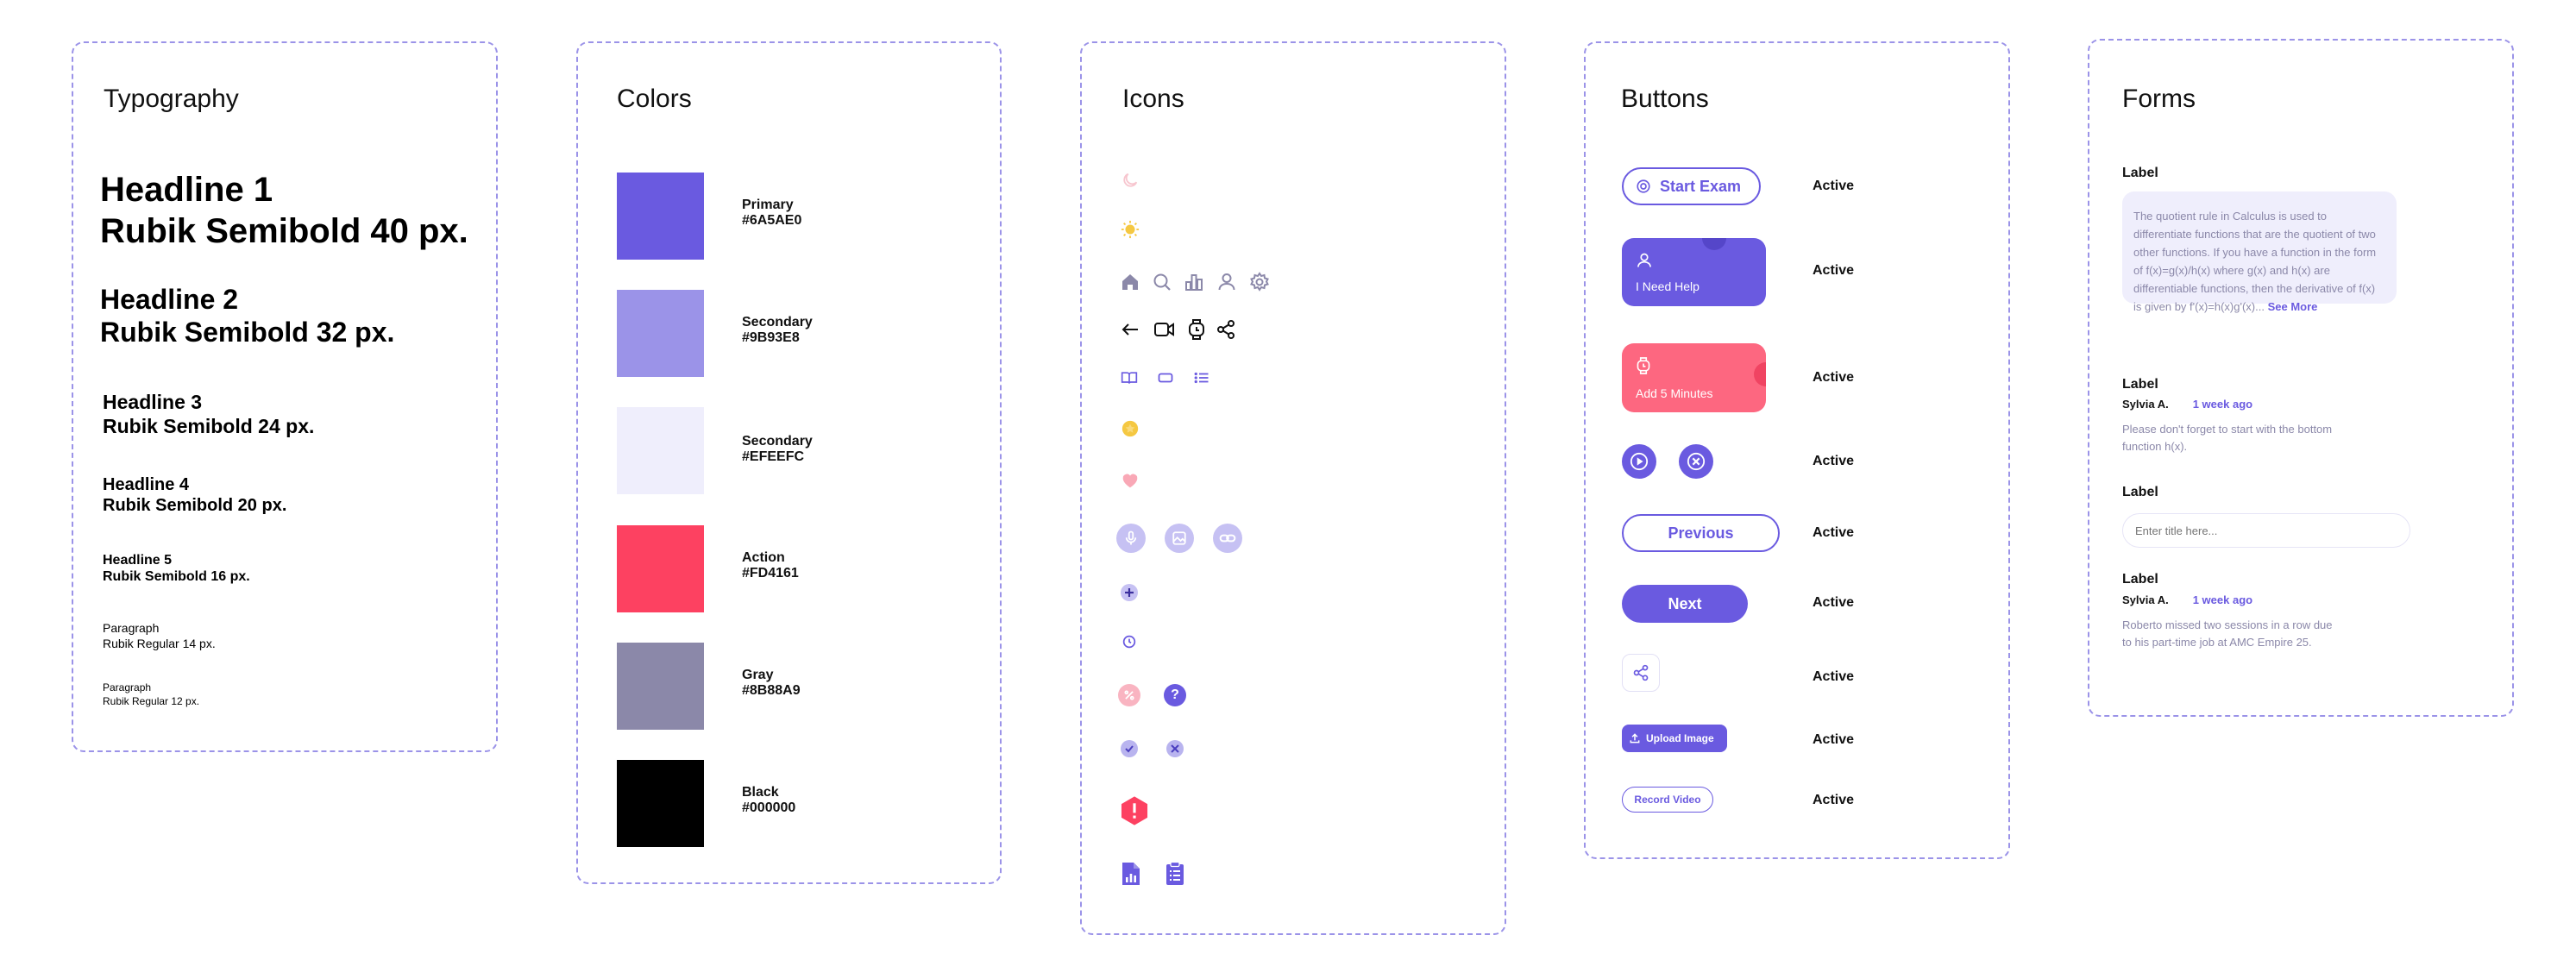 The height and width of the screenshot is (979, 2576). I want to click on swatch-hex: #8B88A9, so click(771, 691).